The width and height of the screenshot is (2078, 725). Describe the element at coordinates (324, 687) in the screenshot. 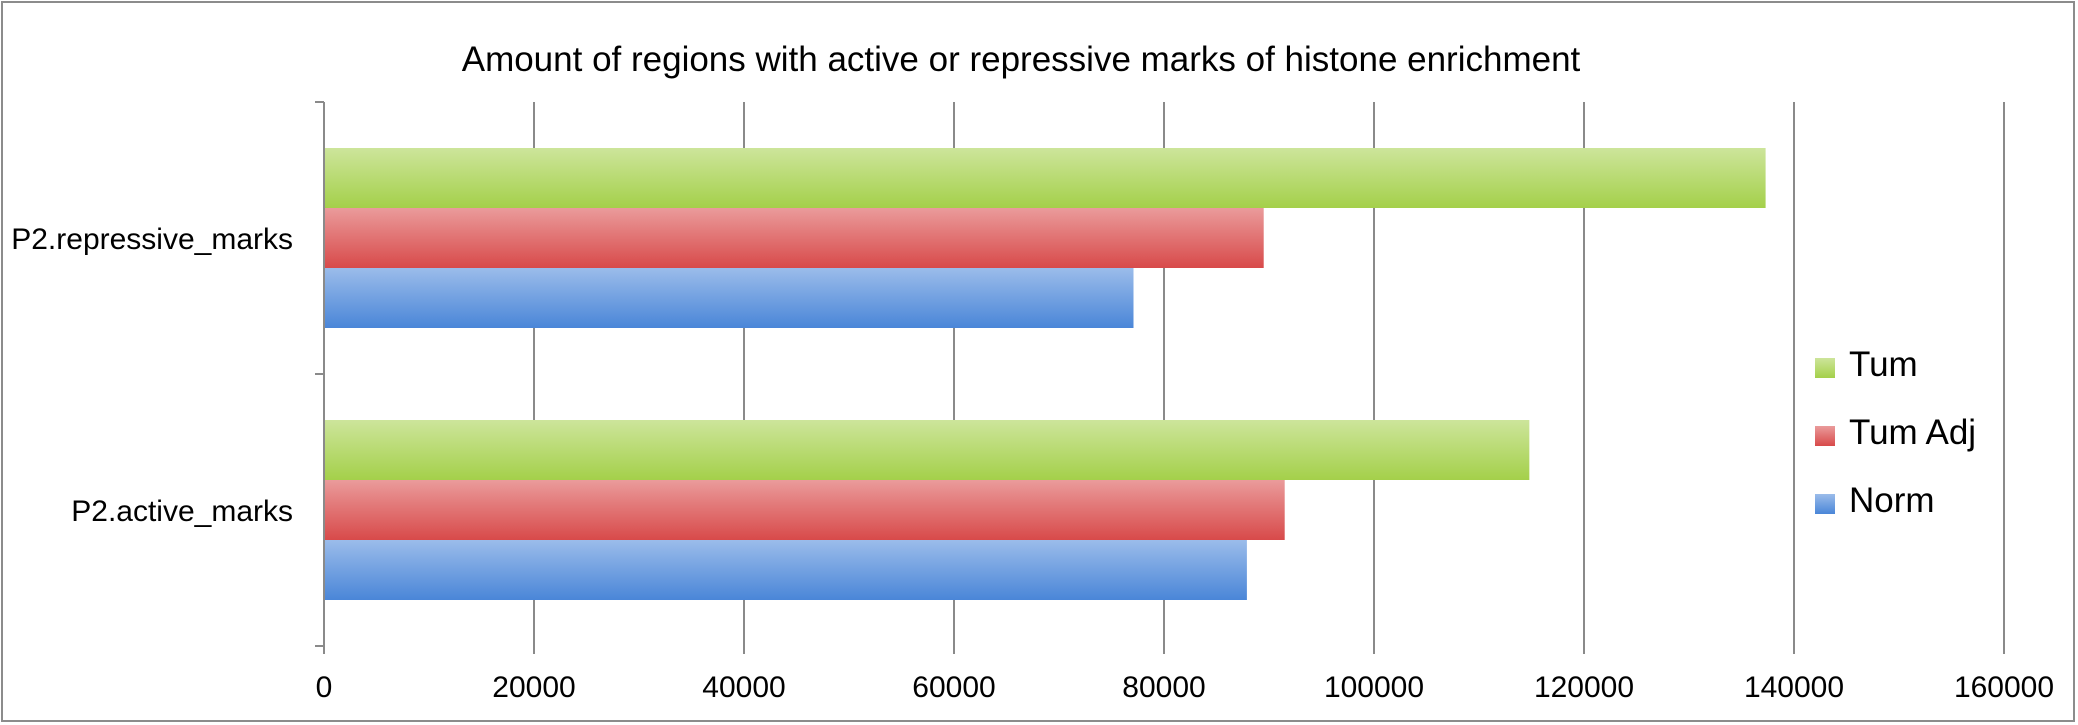

I see `x-tick-label: 0` at that location.